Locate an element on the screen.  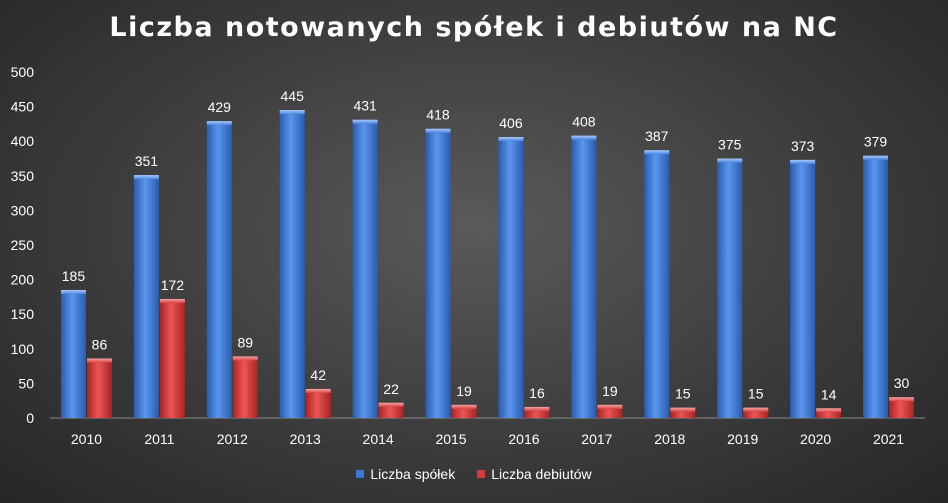
x-tick-label: 2016 is located at coordinates (523, 439).